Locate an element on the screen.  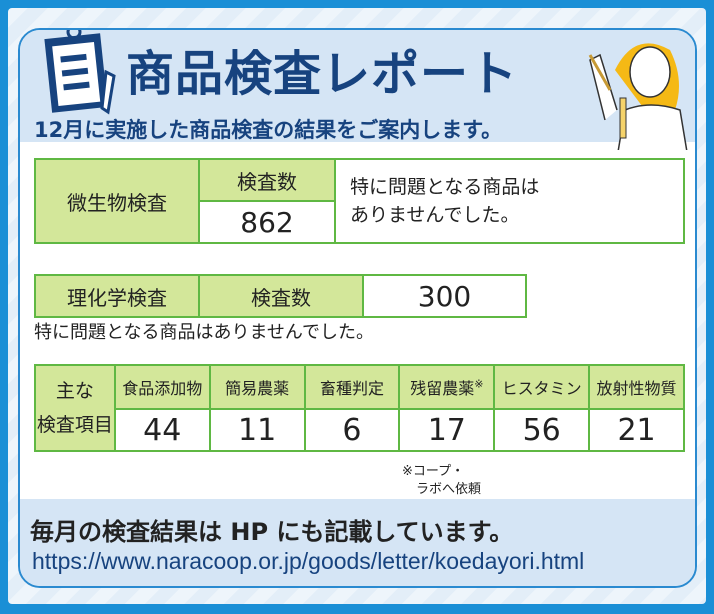
label-line: 検査項目 is located at coordinates (74, 425).